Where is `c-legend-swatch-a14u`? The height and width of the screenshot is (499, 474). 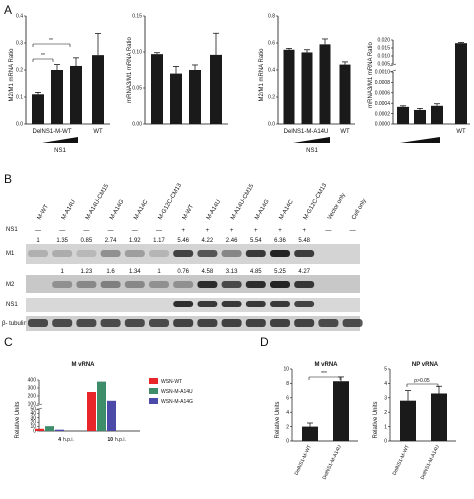 c-legend-swatch-a14u is located at coordinates (153, 391).